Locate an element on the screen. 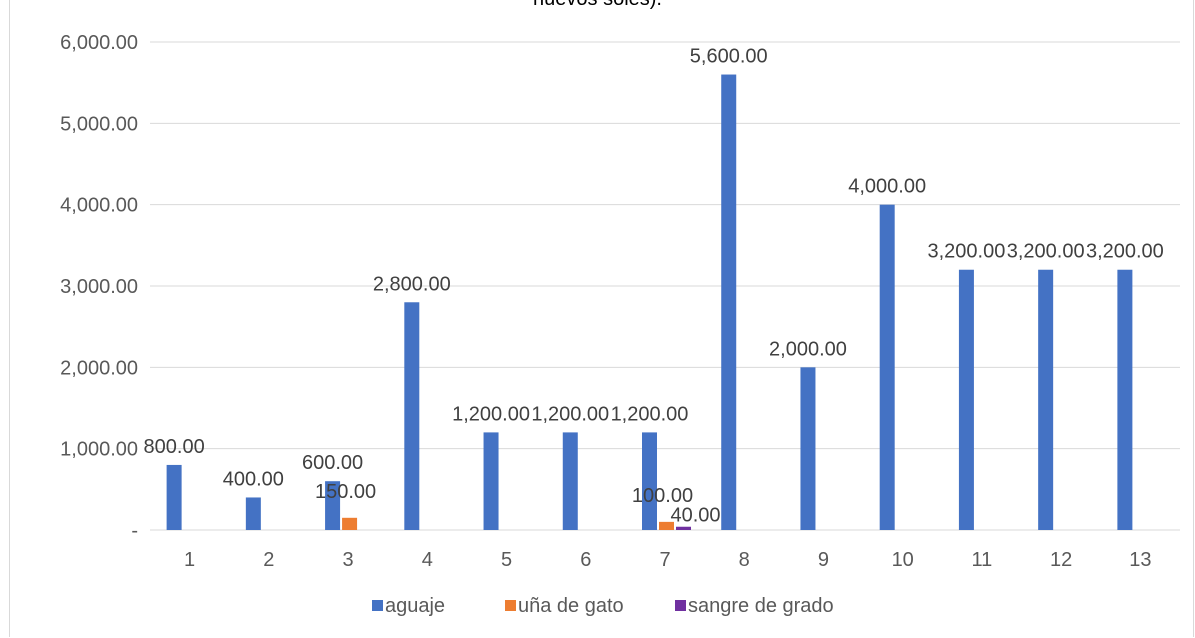  data-label: 100.00 is located at coordinates (662, 496).